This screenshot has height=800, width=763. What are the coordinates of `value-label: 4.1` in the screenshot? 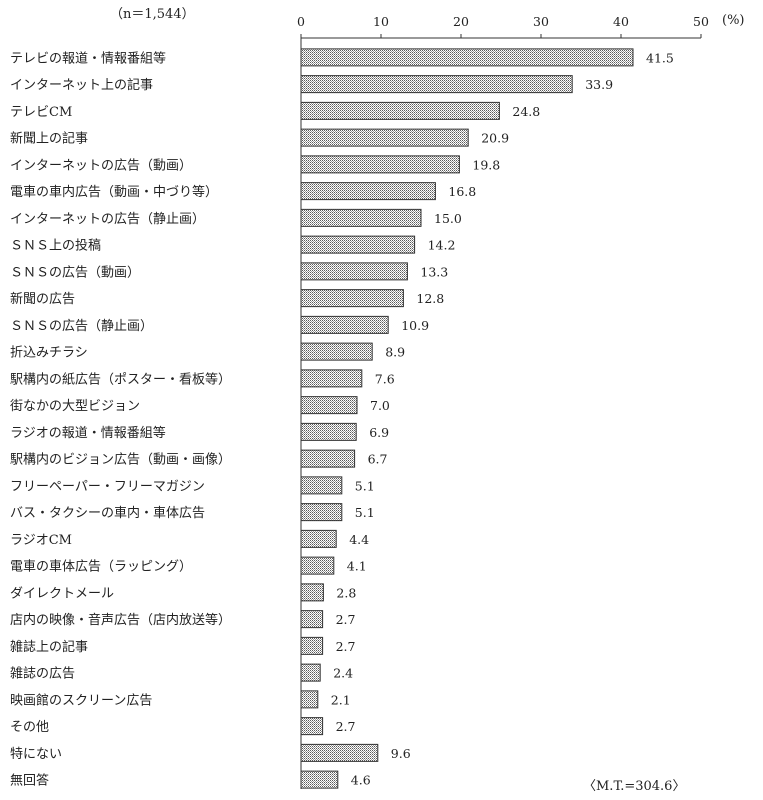 It's located at (357, 566).